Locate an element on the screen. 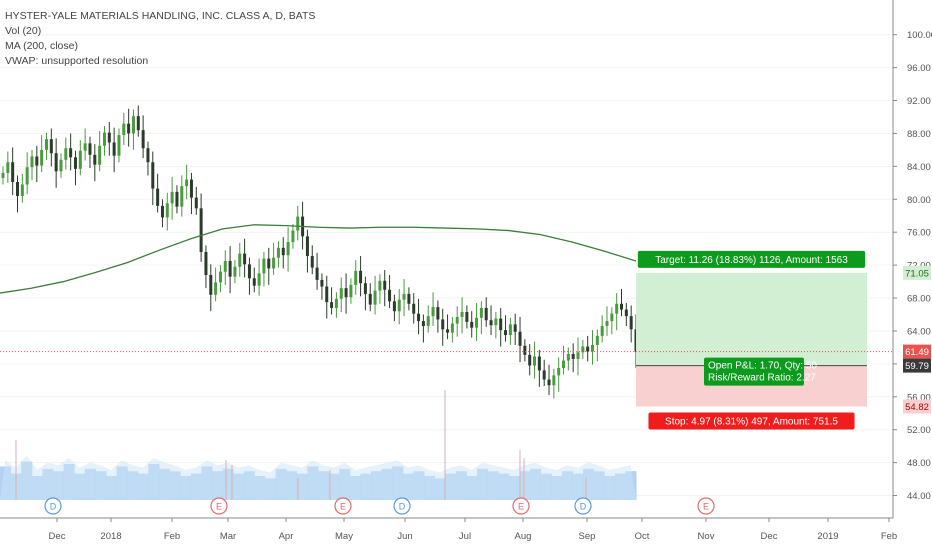  x-tick-label: Oct is located at coordinates (642, 536).